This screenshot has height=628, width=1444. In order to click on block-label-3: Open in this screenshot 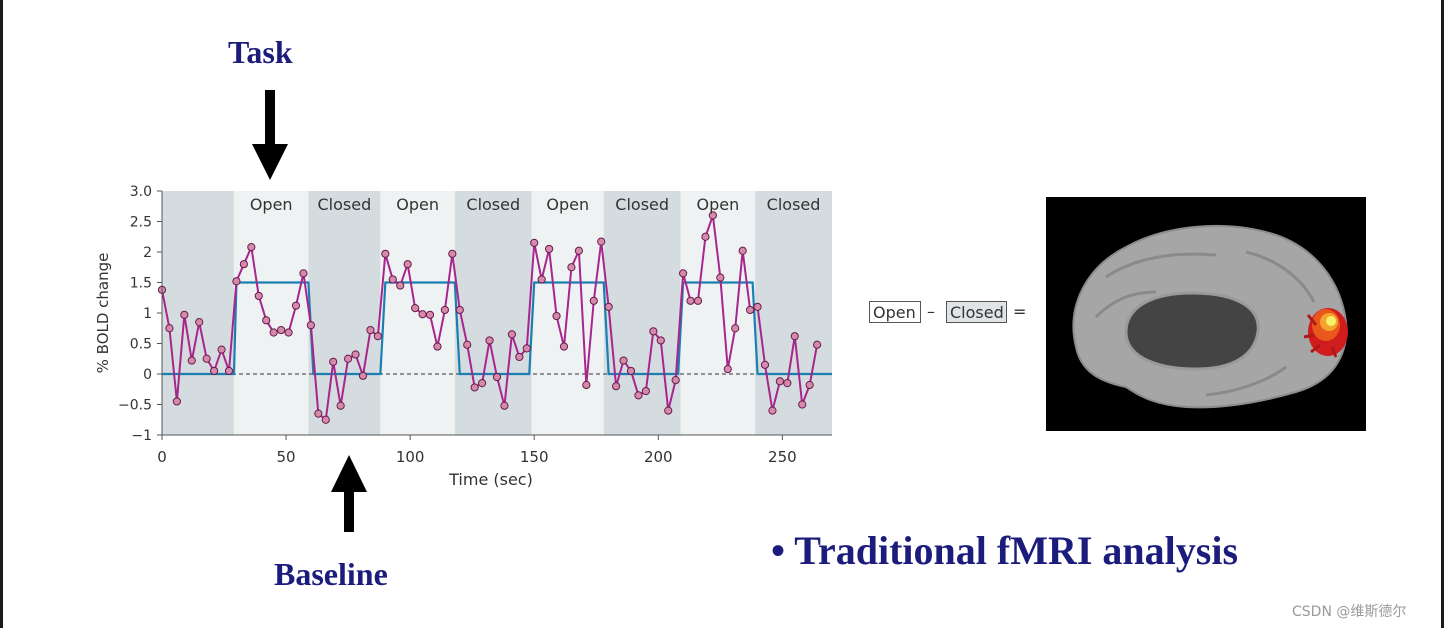, I will do `click(417, 204)`.